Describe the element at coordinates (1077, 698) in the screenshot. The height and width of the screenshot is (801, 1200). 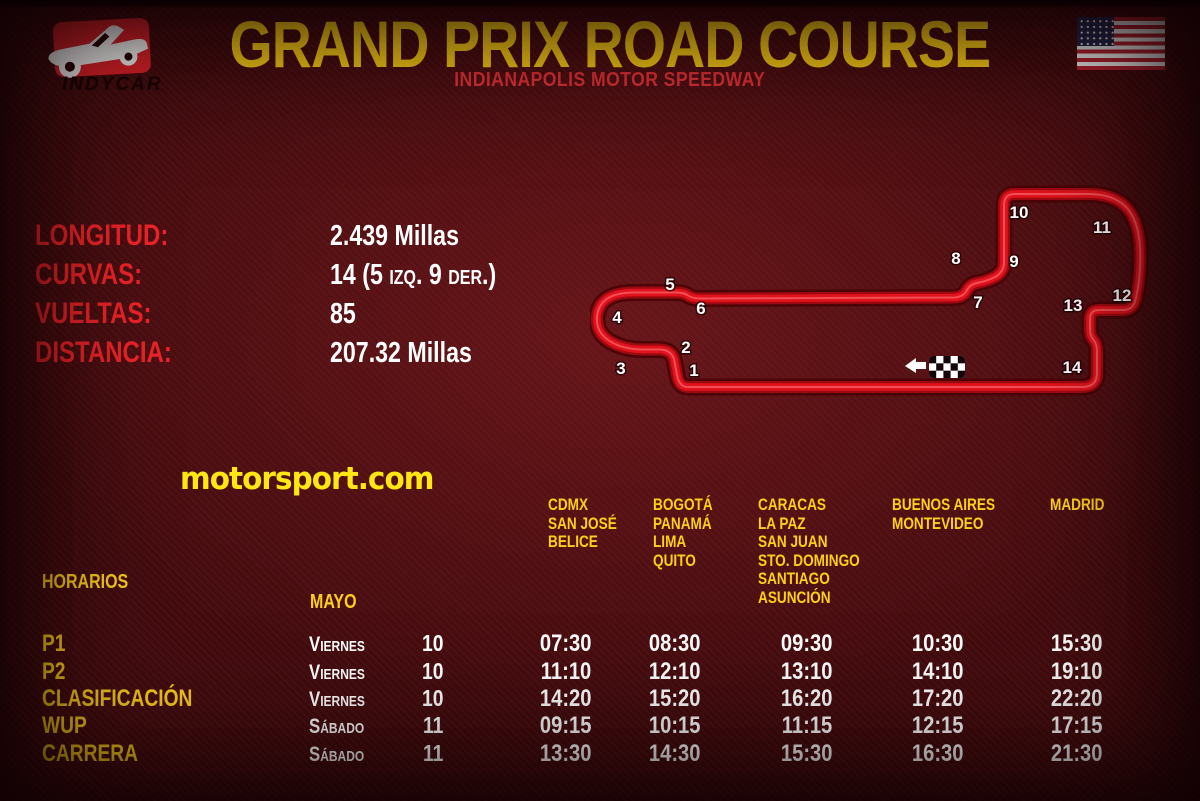
I see `time-cell: 22:20` at that location.